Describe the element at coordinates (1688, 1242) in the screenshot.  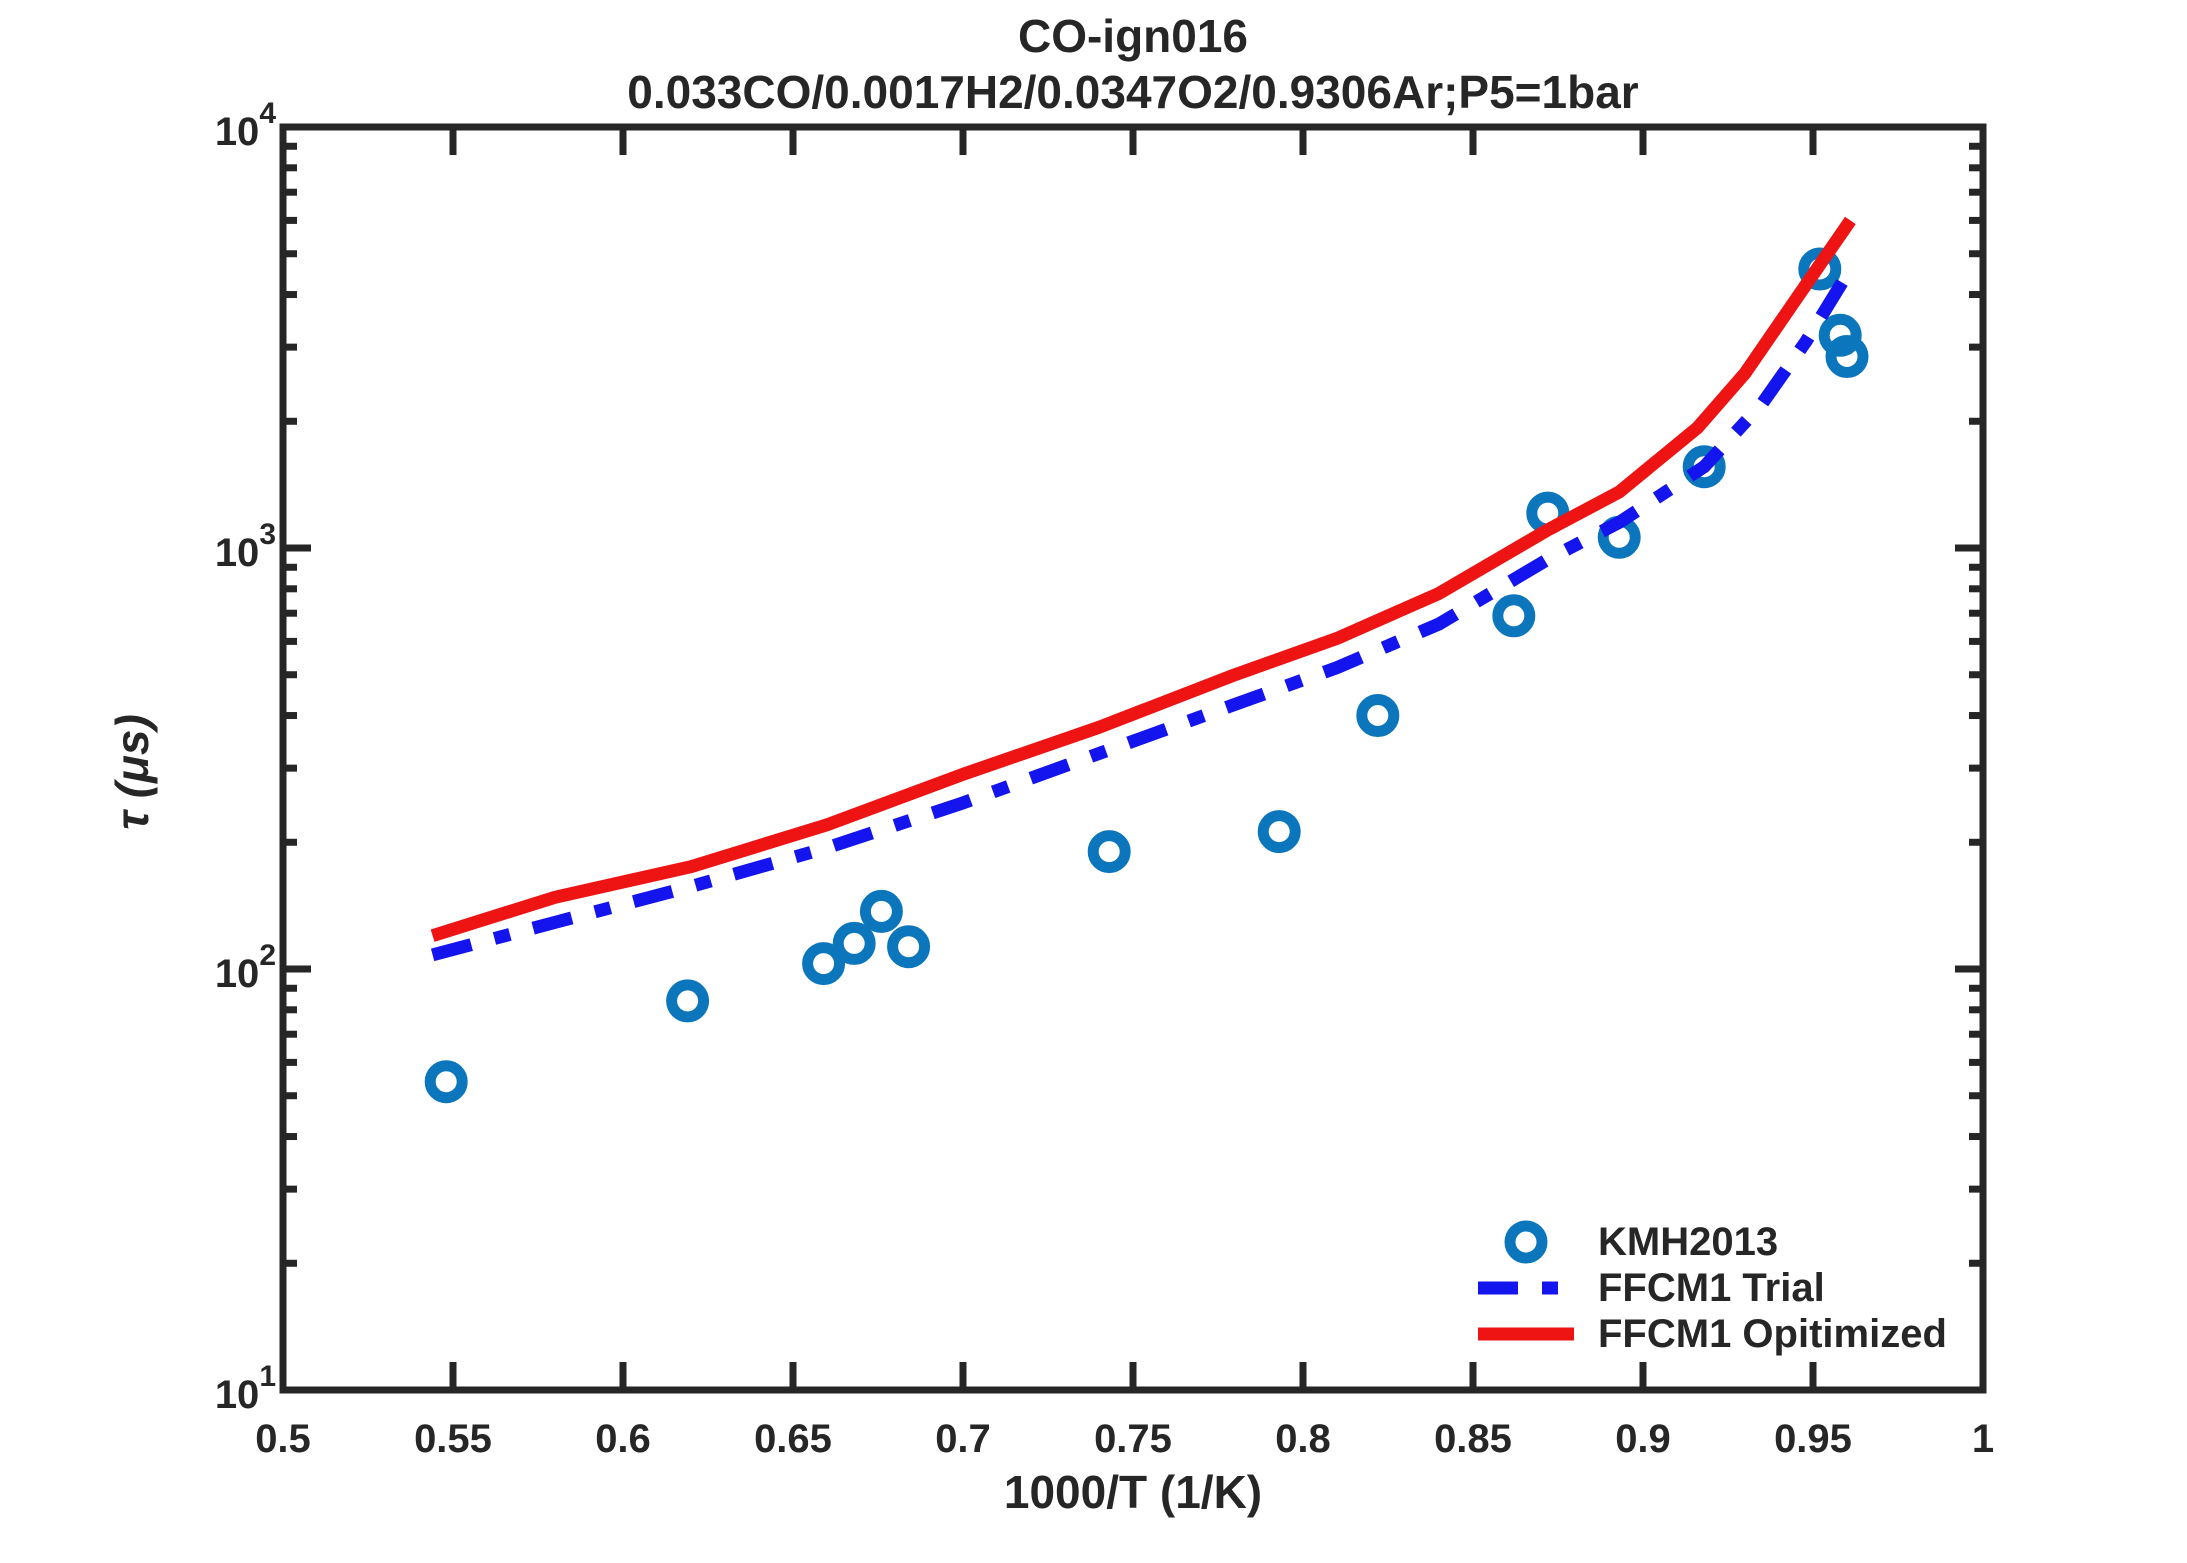
I see `legend-label-kmh2013: KMH2013` at that location.